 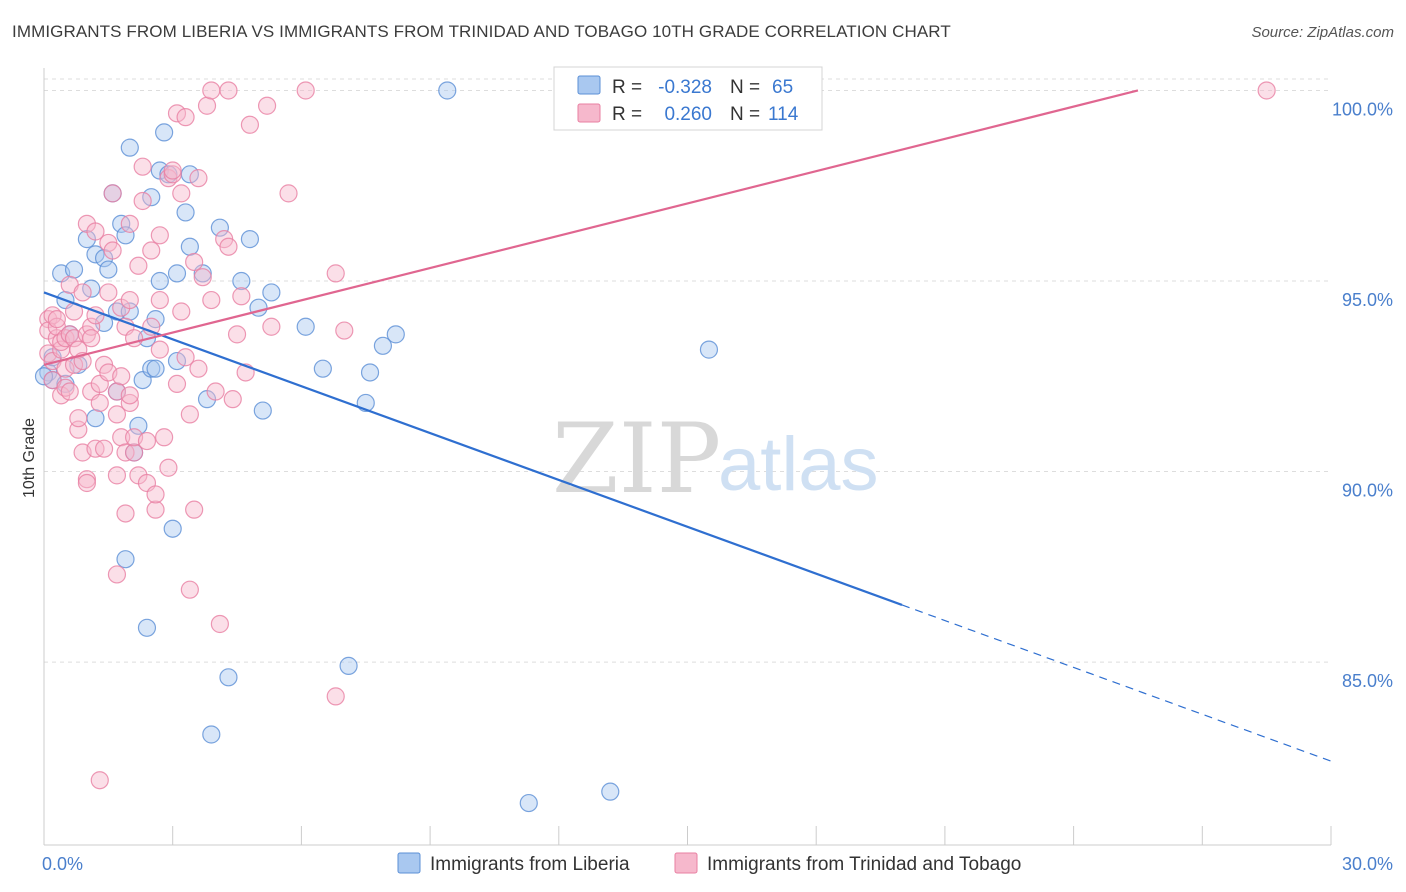 What do you see at coordinates (798, 464) in the screenshot?
I see `watermark-atlas: atlas` at bounding box center [798, 464].